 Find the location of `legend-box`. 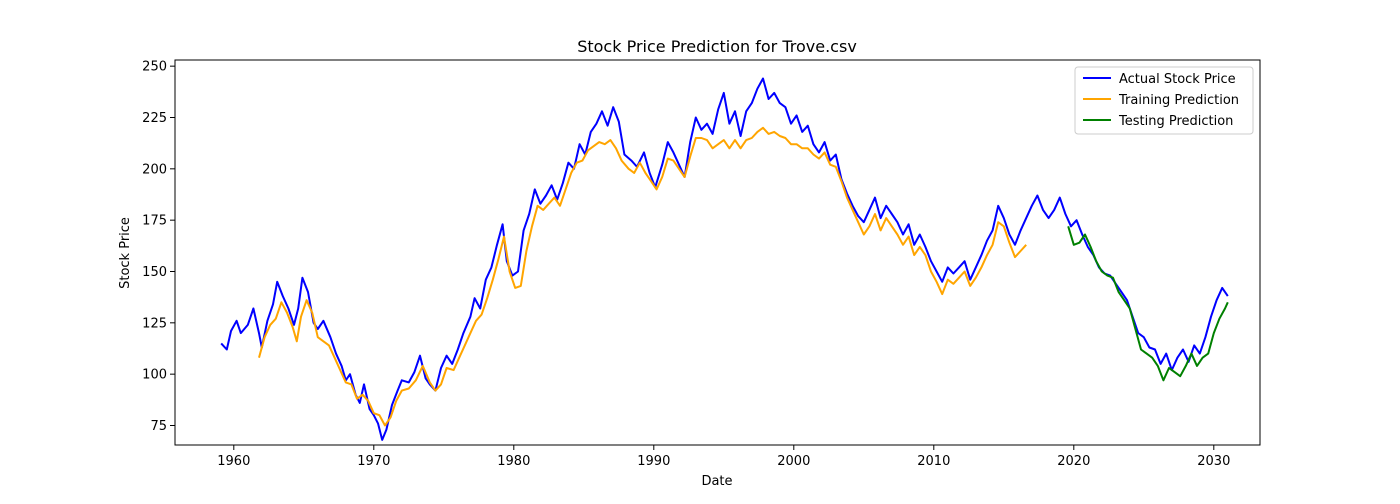

legend-box is located at coordinates (1164, 100).